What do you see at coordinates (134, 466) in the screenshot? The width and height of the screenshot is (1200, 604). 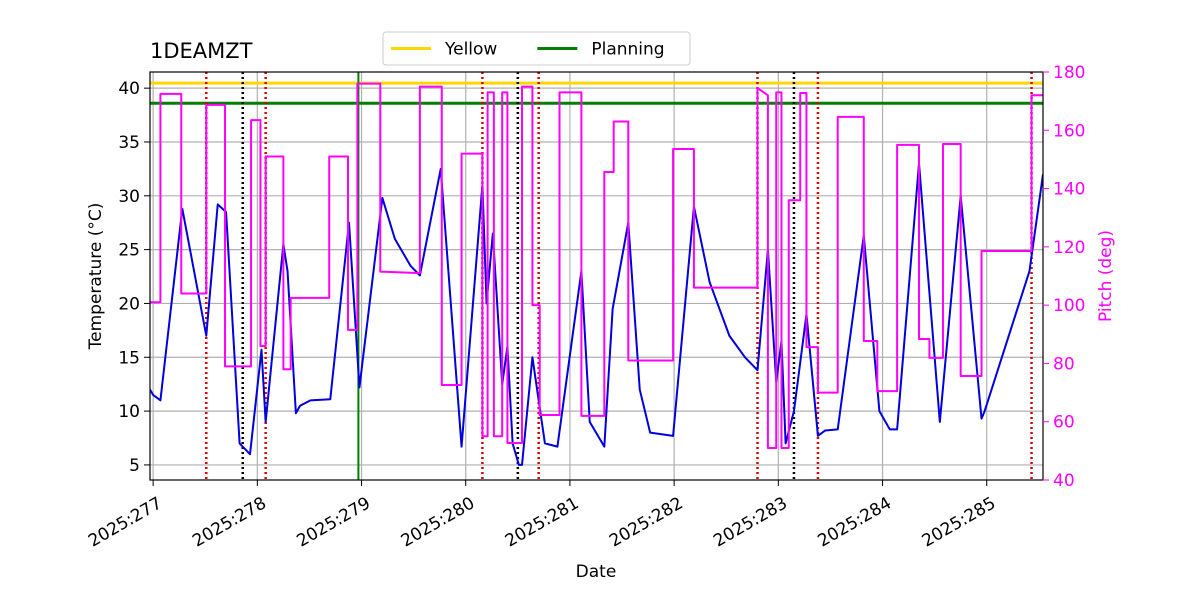 I see `y-tick-label: 5` at bounding box center [134, 466].